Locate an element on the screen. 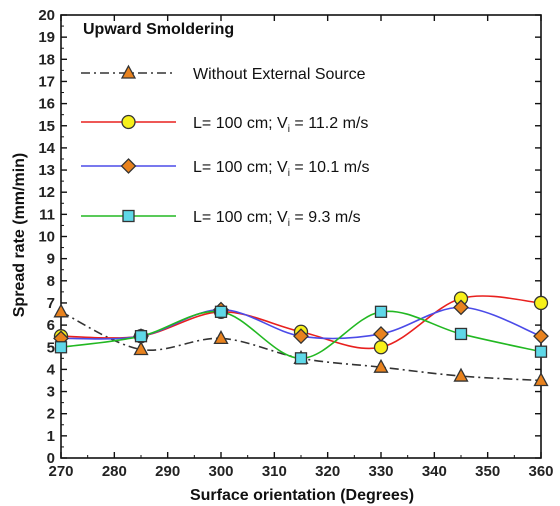  legend-label-4: L= 100 cm; Vi = 9.3 m/s is located at coordinates (277, 219).